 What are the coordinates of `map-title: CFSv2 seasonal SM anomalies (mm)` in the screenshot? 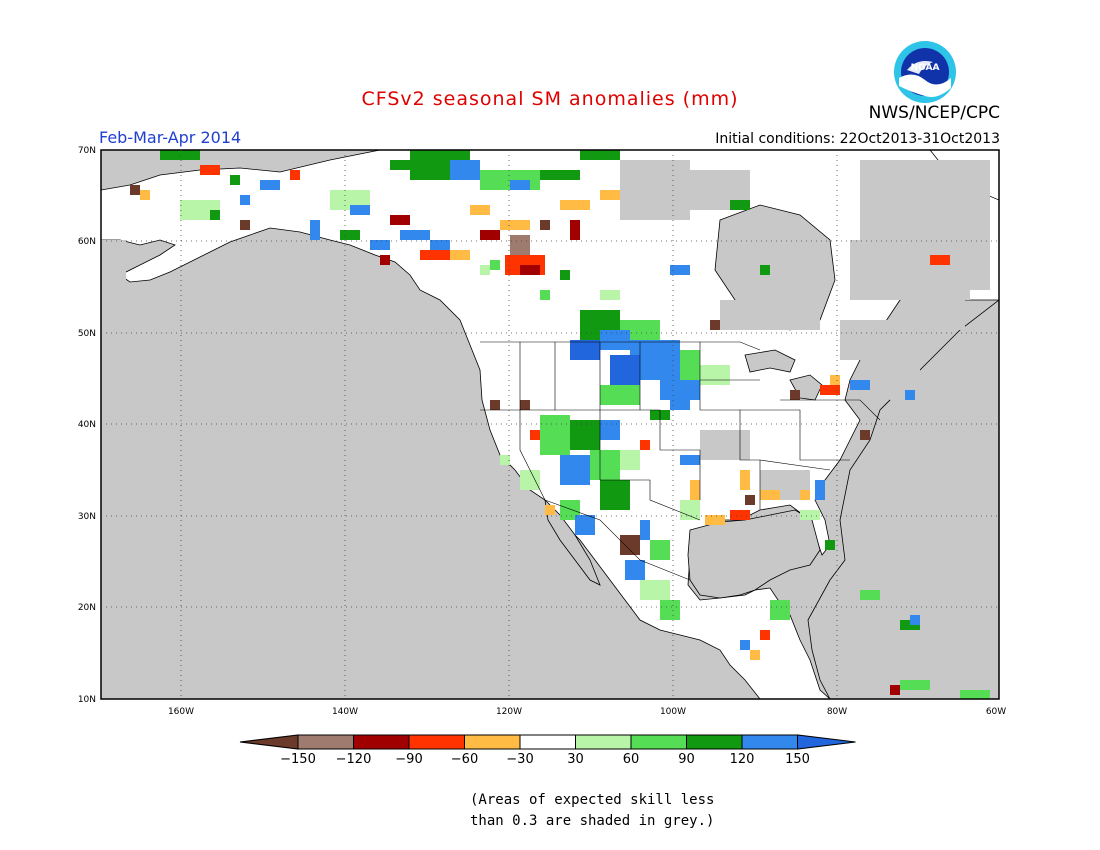 It's located at (550, 99).